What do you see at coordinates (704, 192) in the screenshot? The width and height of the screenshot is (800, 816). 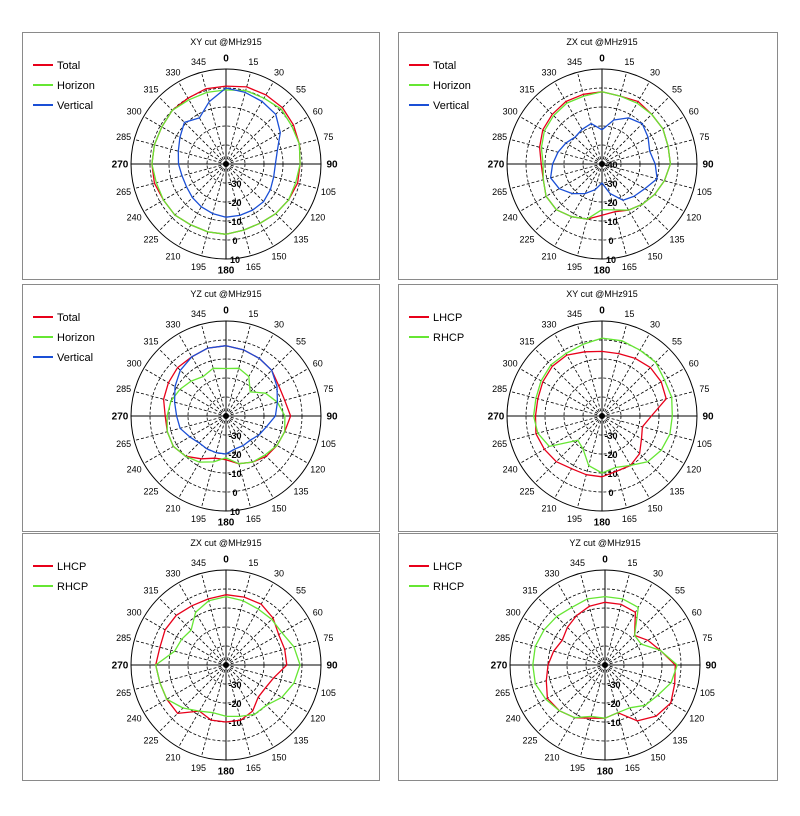 I see `angle-label: 105` at bounding box center [704, 192].